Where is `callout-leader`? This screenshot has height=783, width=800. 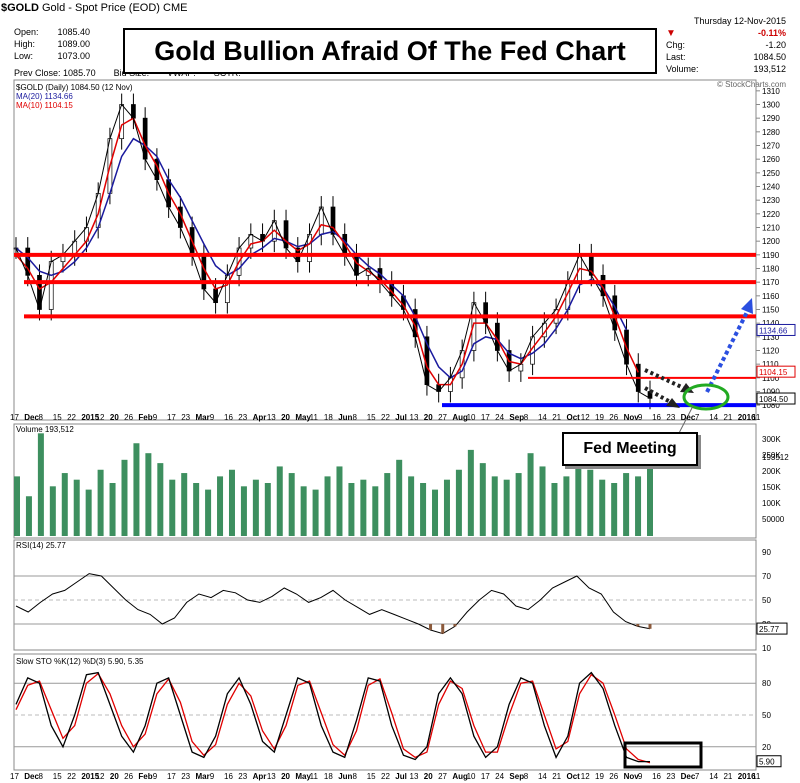
callout-leader is located at coordinates (685, 420).